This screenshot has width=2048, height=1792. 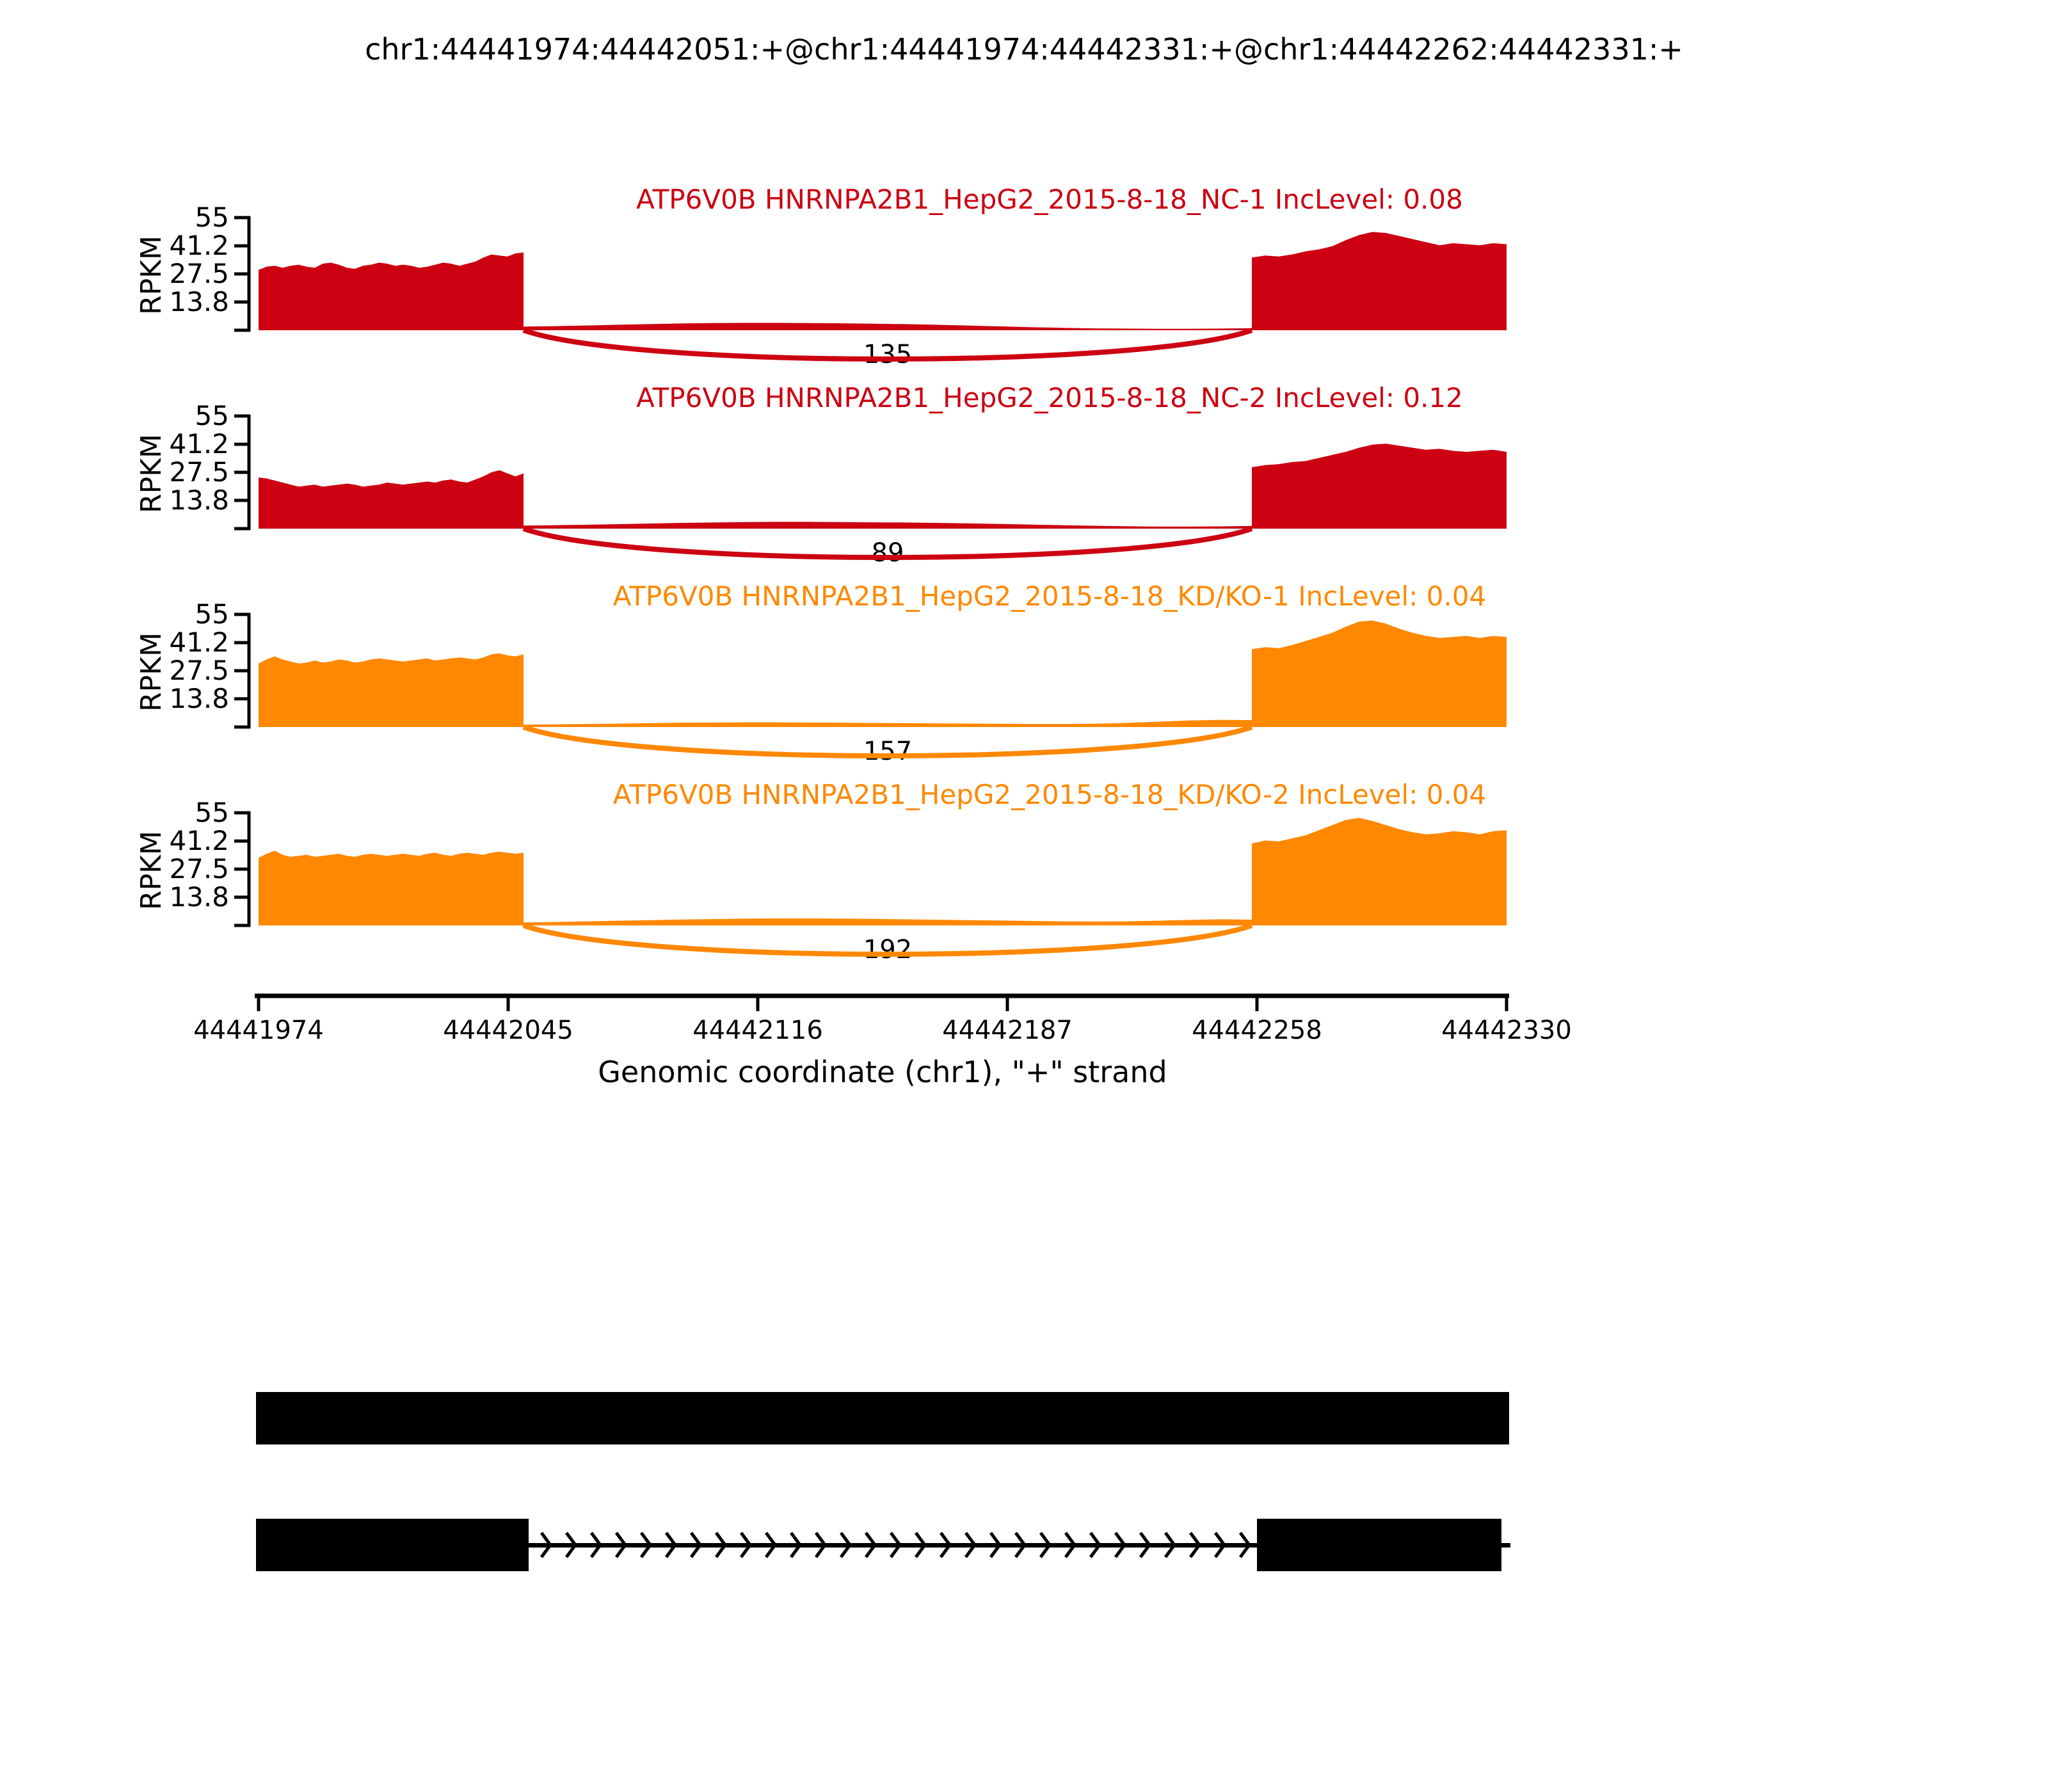 What do you see at coordinates (757, 1030) in the screenshot?
I see `x-tick: 44442116` at bounding box center [757, 1030].